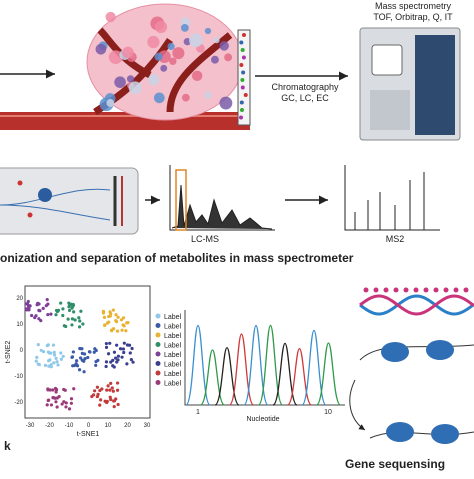  I want to click on ms-types: TOF, Orbitrap, Q, IT, so click(413, 17).